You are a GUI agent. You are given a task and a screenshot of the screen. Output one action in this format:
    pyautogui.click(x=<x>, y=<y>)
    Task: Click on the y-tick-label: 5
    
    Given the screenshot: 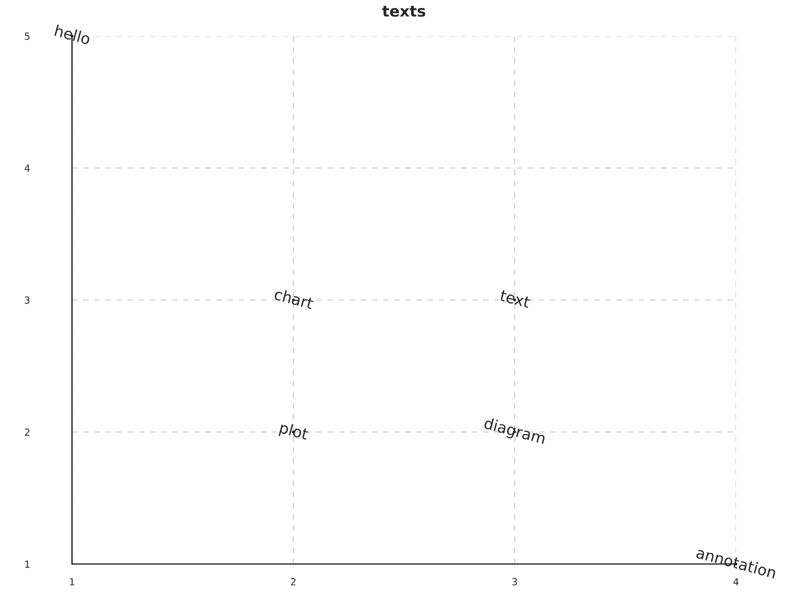 What is the action you would take?
    pyautogui.click(x=27, y=36)
    